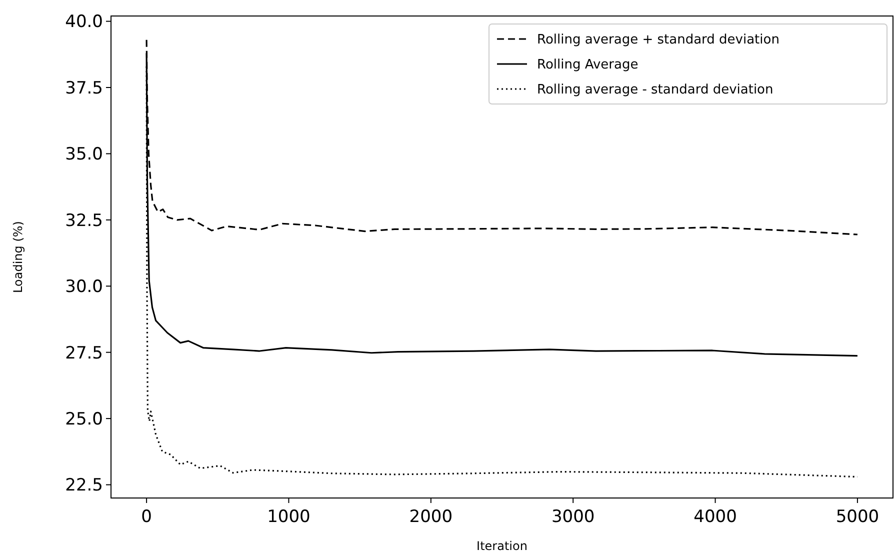 Image resolution: width=895 pixels, height=559 pixels. I want to click on x-tick-label: 1000, so click(288, 517).